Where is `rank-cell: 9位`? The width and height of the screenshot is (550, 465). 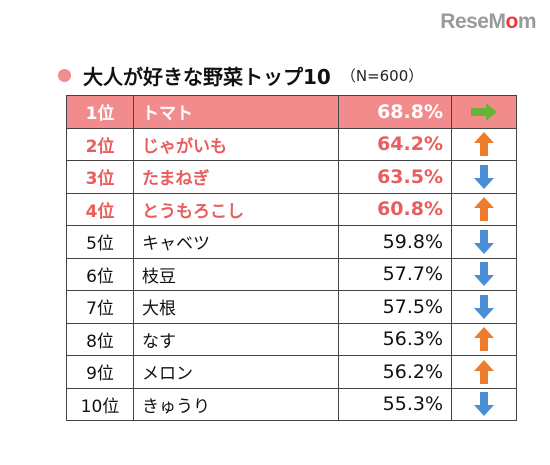 rank-cell: 9位 is located at coordinates (100, 372).